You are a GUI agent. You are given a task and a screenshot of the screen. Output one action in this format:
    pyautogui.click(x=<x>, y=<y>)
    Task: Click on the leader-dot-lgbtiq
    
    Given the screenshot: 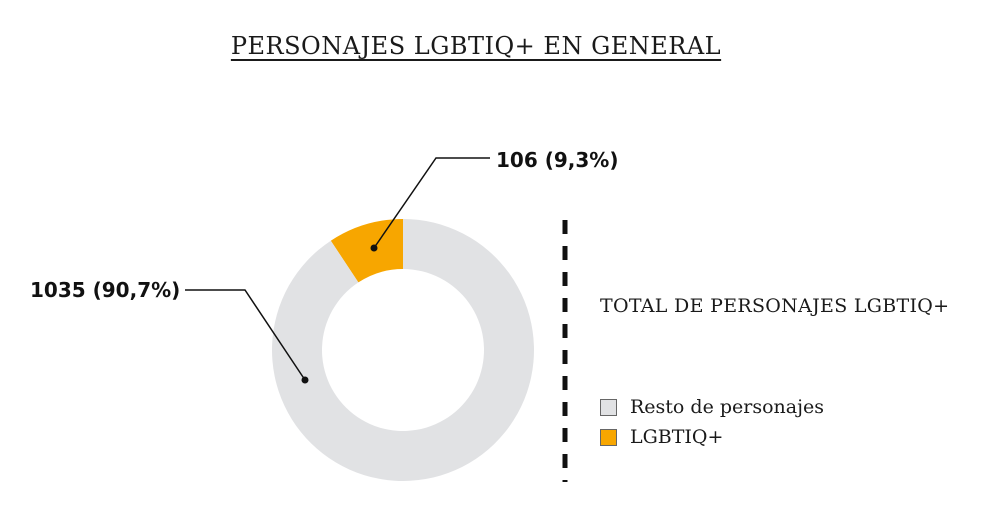 What is the action you would take?
    pyautogui.click(x=374, y=248)
    